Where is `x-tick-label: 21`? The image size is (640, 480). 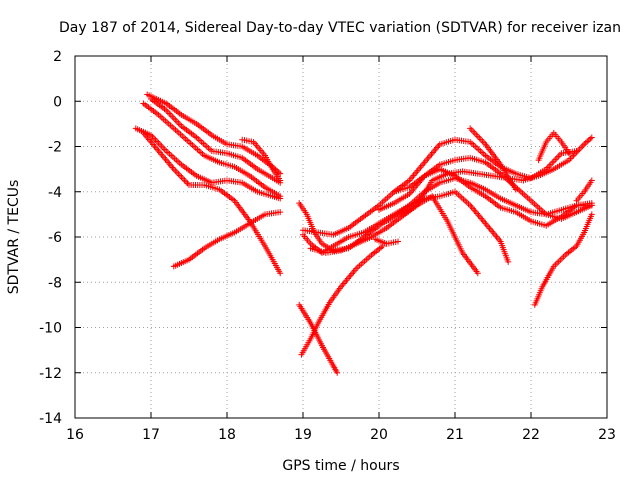 x-tick-label: 21 is located at coordinates (455, 435).